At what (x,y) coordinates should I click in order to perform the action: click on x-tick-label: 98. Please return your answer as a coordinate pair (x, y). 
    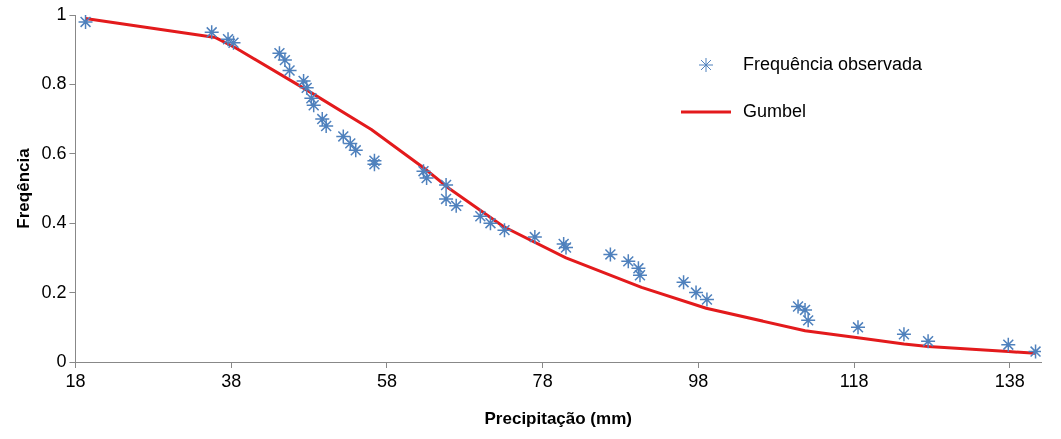
    Looking at the image, I should click on (698, 380).